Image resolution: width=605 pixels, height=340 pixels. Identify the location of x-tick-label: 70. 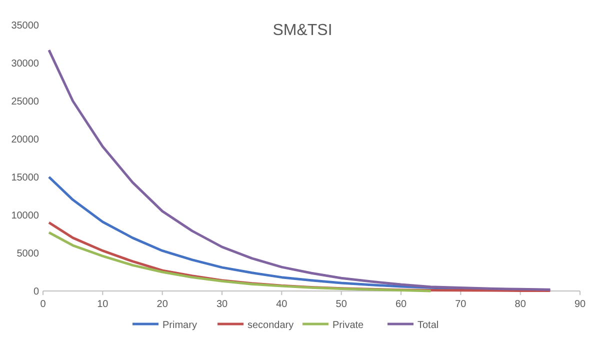
(461, 304).